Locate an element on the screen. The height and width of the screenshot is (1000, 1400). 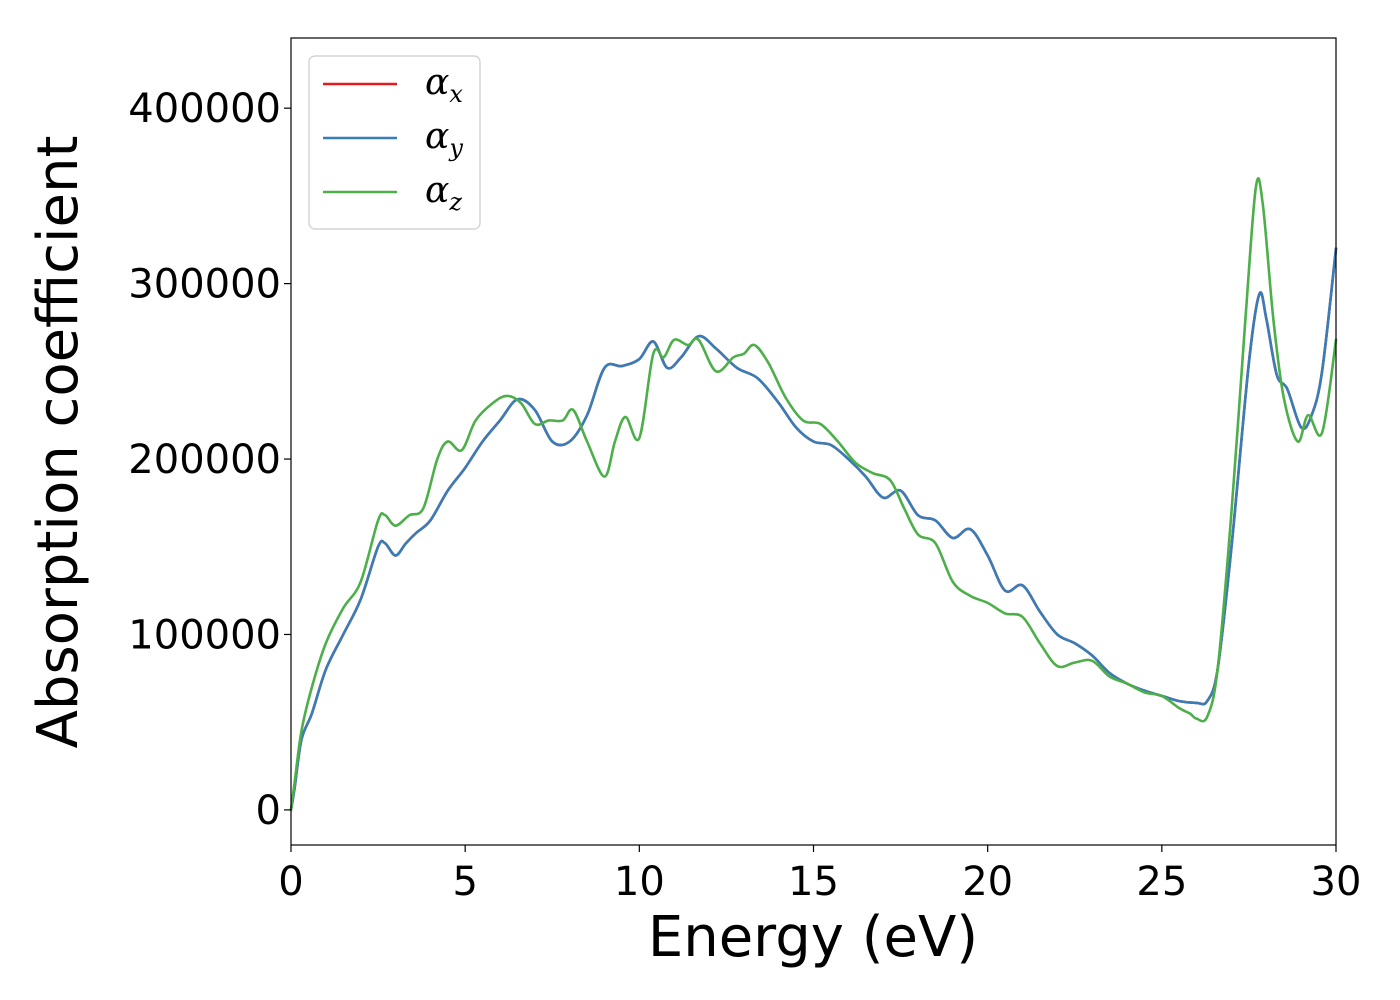
legend-box is located at coordinates (394, 142).